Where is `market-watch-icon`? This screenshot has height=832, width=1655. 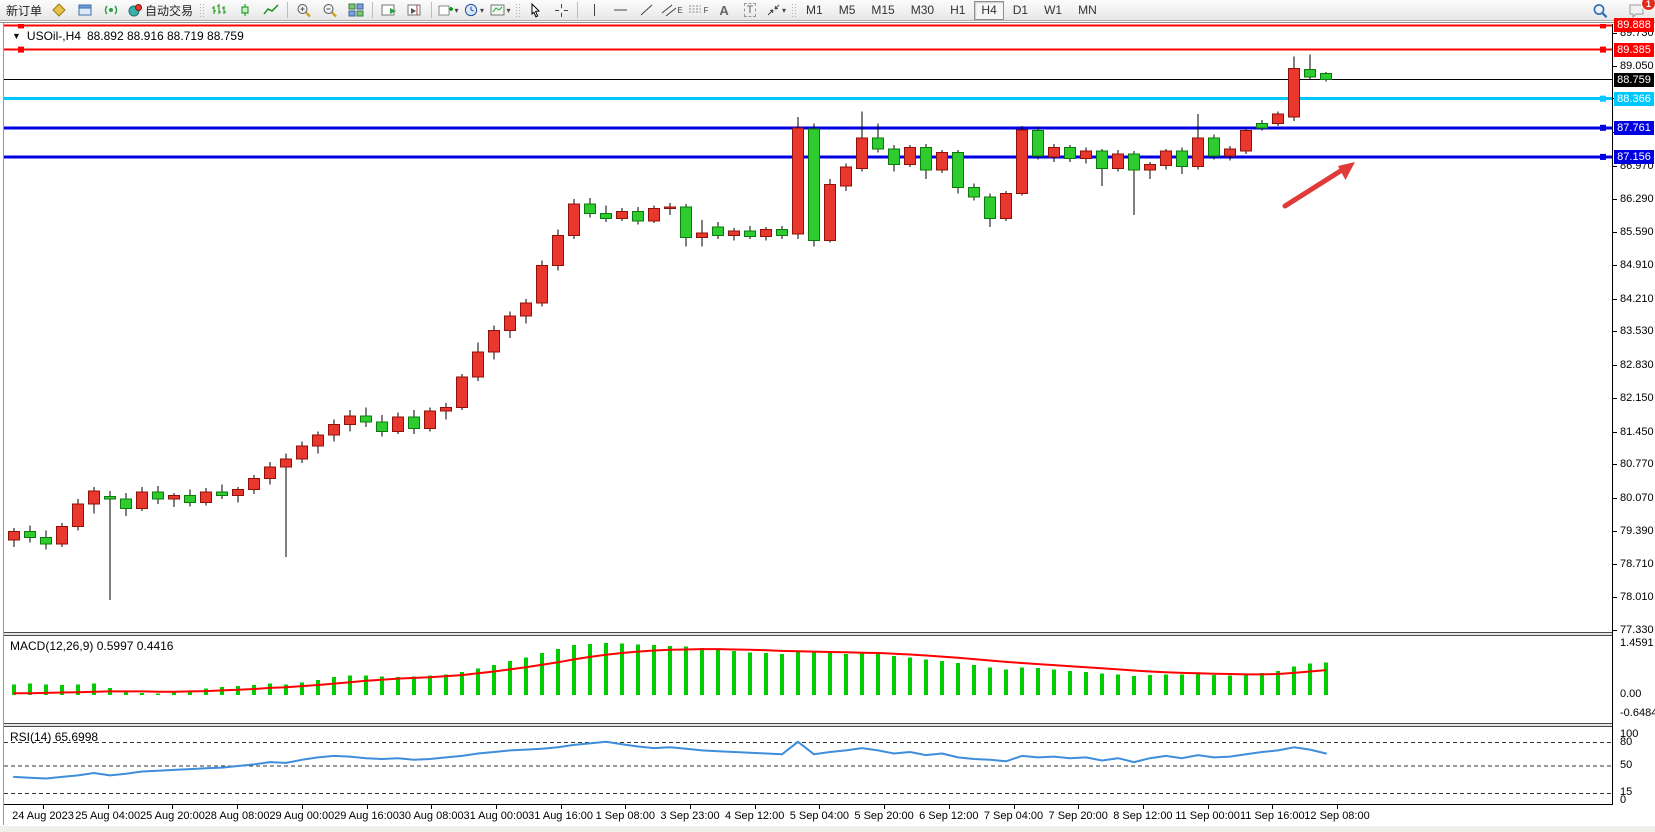 market-watch-icon is located at coordinates (59, 10).